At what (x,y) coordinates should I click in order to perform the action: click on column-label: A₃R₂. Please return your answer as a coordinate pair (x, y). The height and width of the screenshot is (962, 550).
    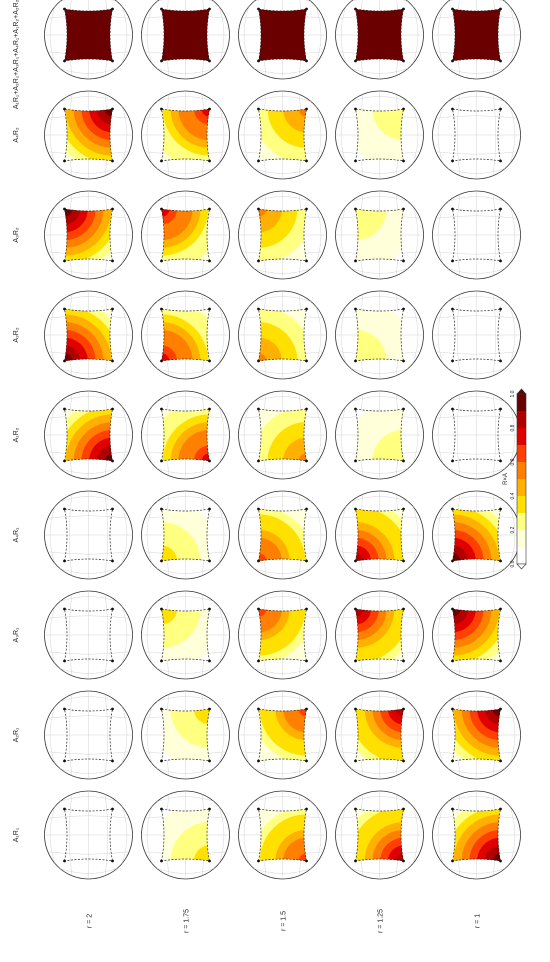
    Looking at the image, I should click on (16, 235).